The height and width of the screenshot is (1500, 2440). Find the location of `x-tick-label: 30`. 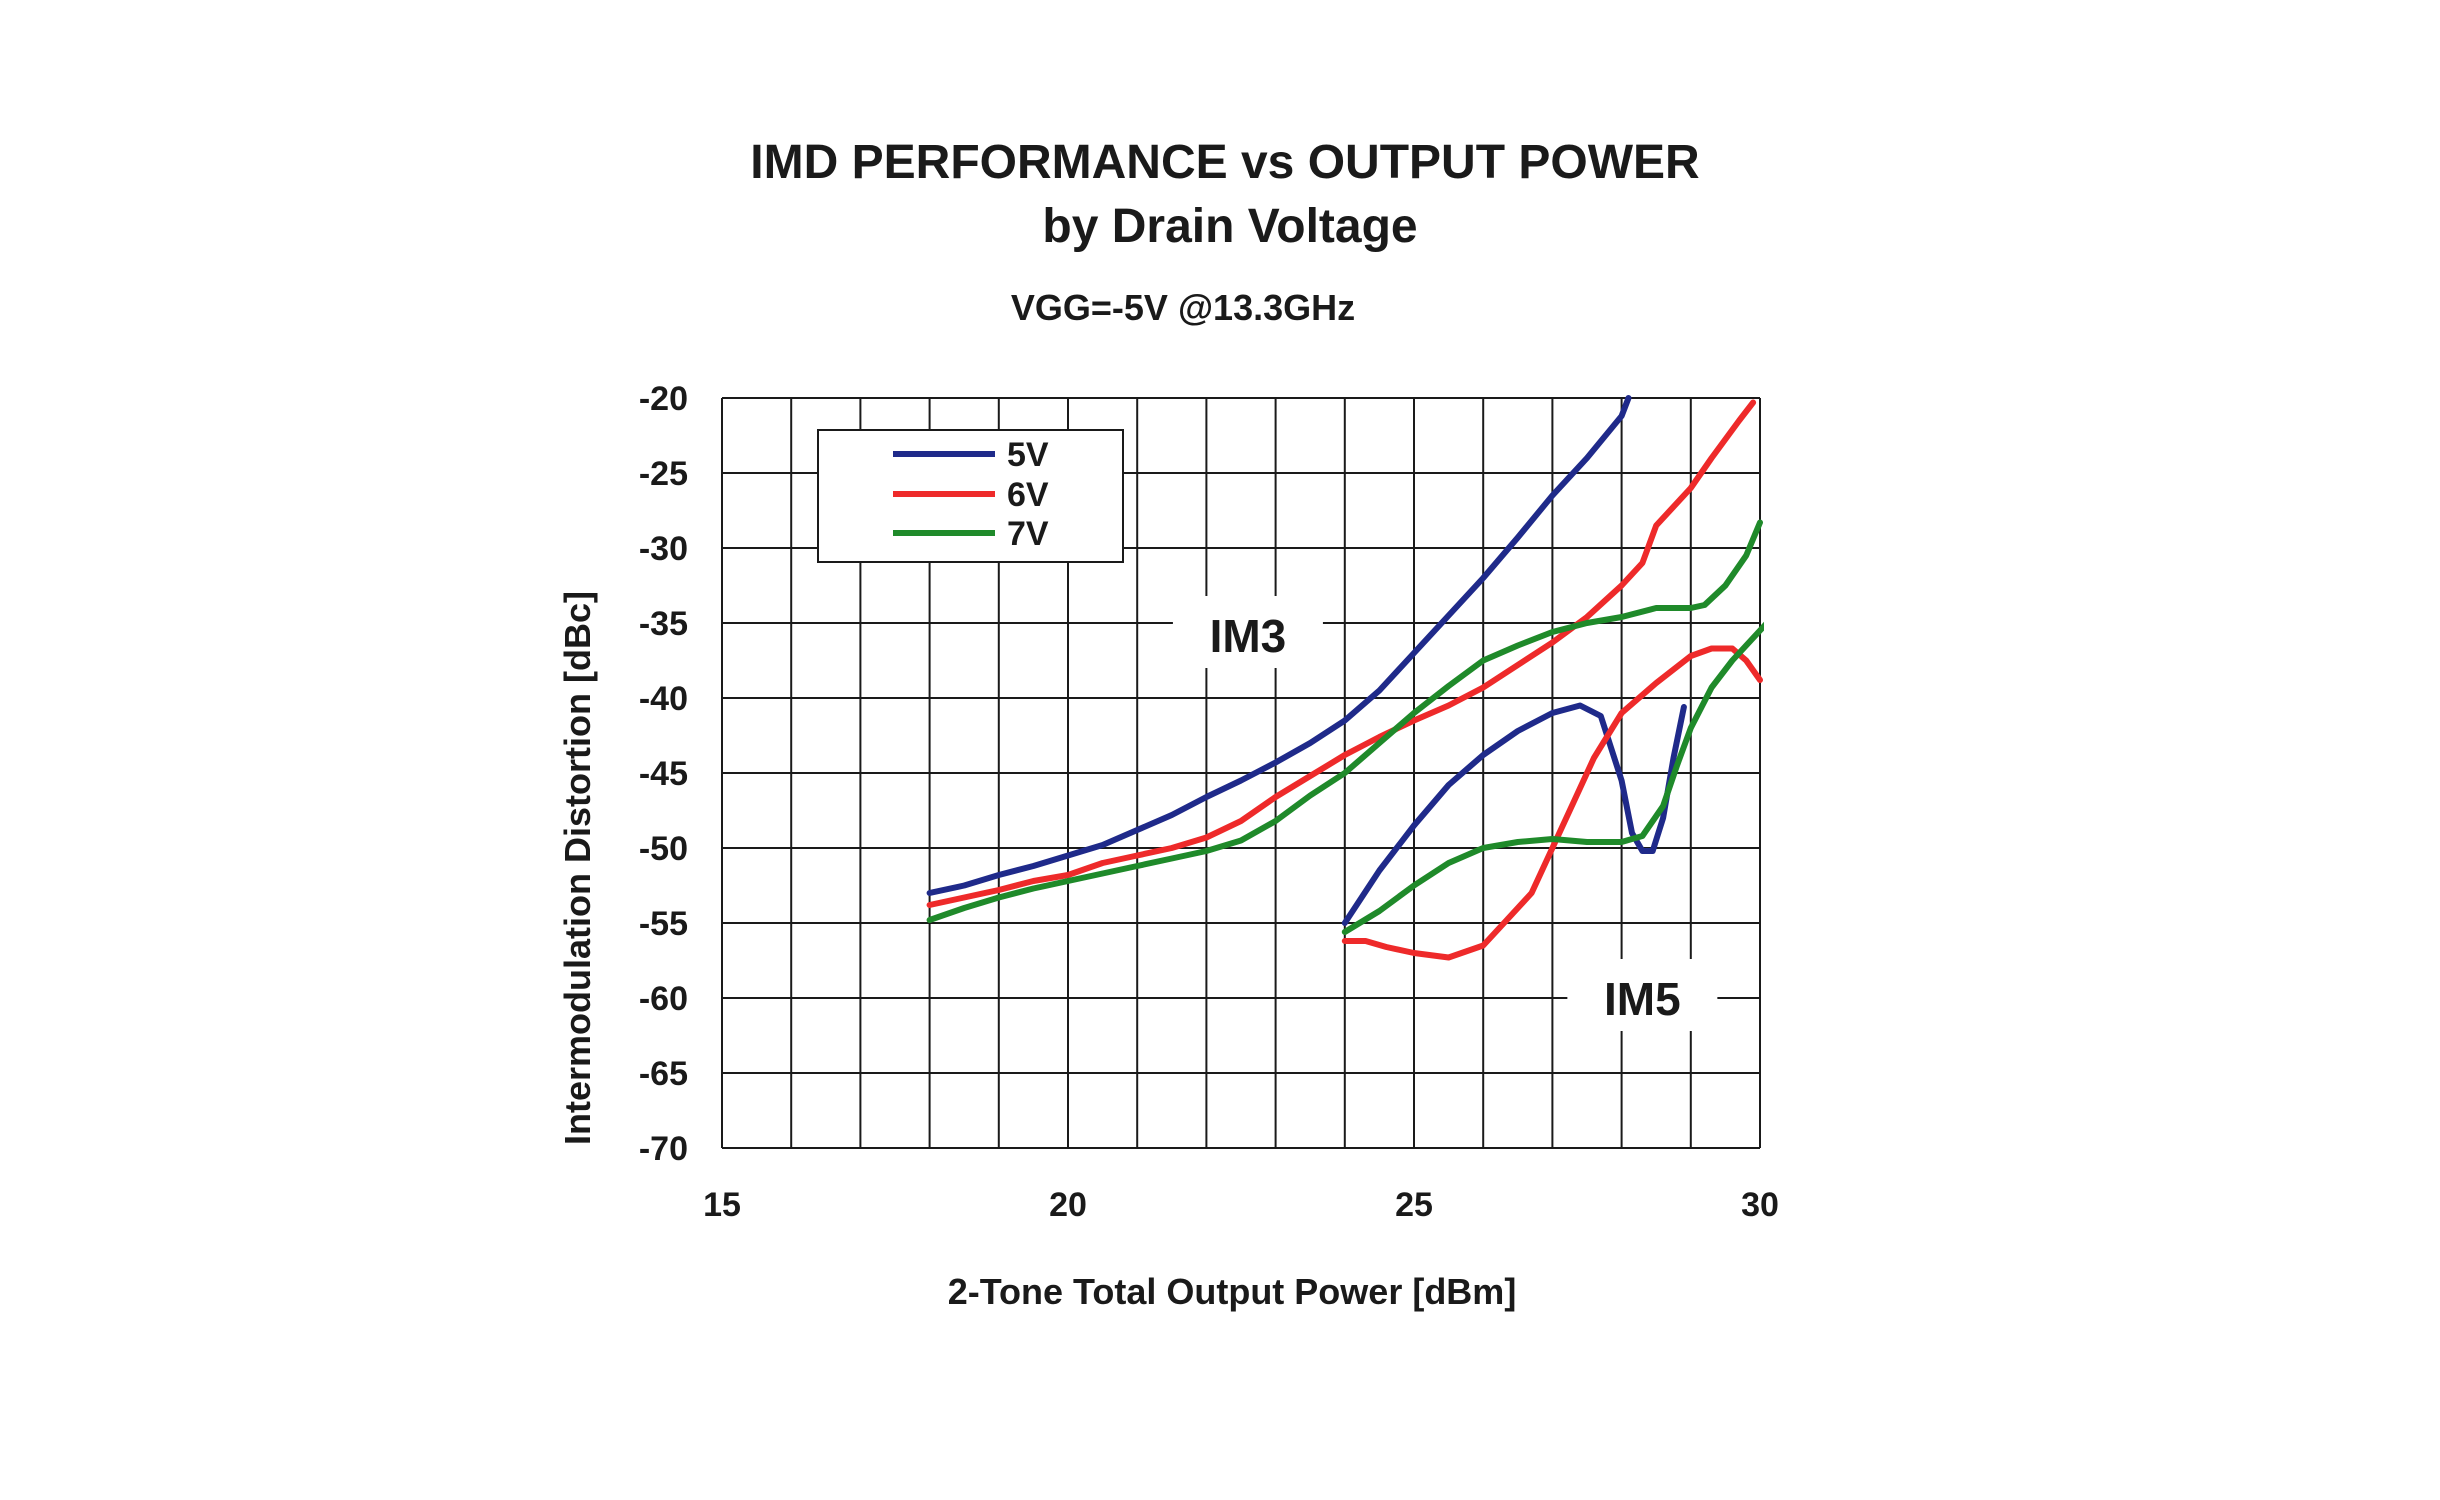

x-tick-label: 30 is located at coordinates (1760, 1205).